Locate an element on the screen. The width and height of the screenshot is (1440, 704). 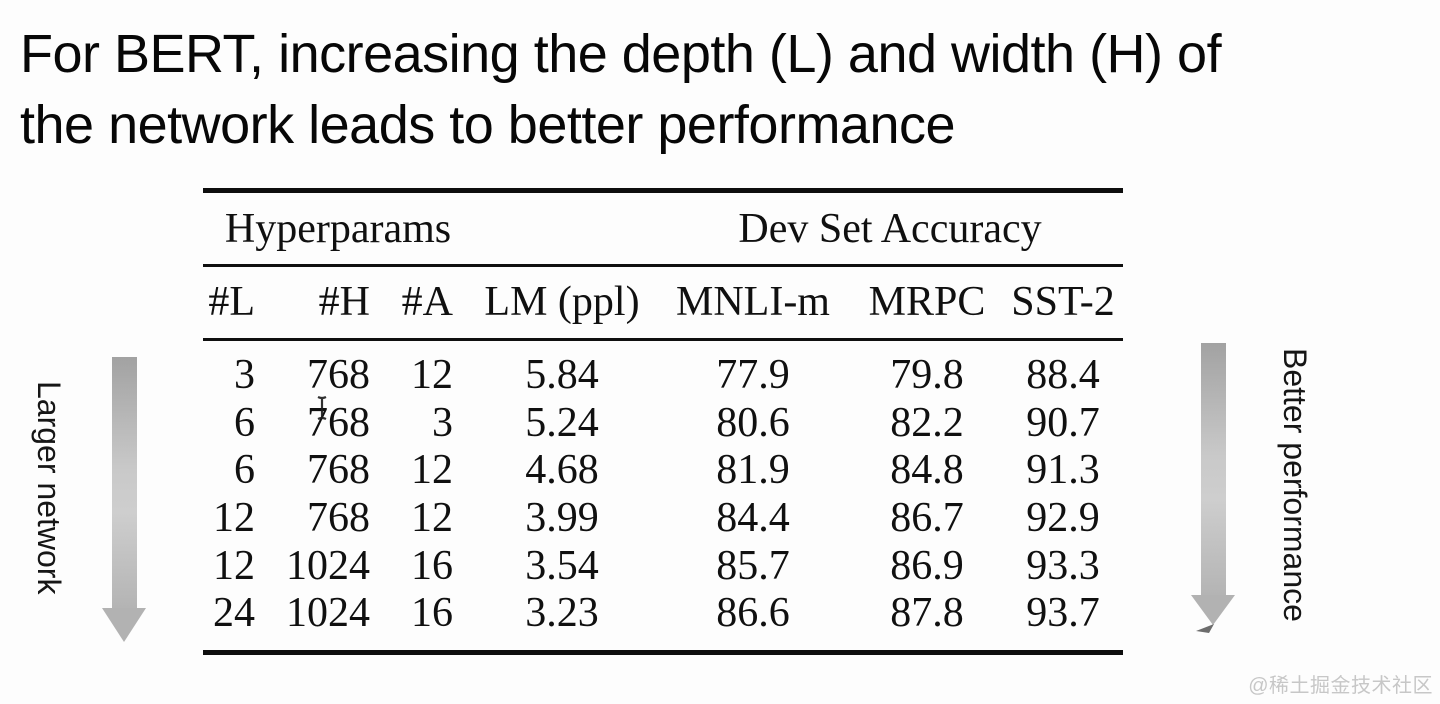
table-cell: 79.8 is located at coordinates (927, 375).